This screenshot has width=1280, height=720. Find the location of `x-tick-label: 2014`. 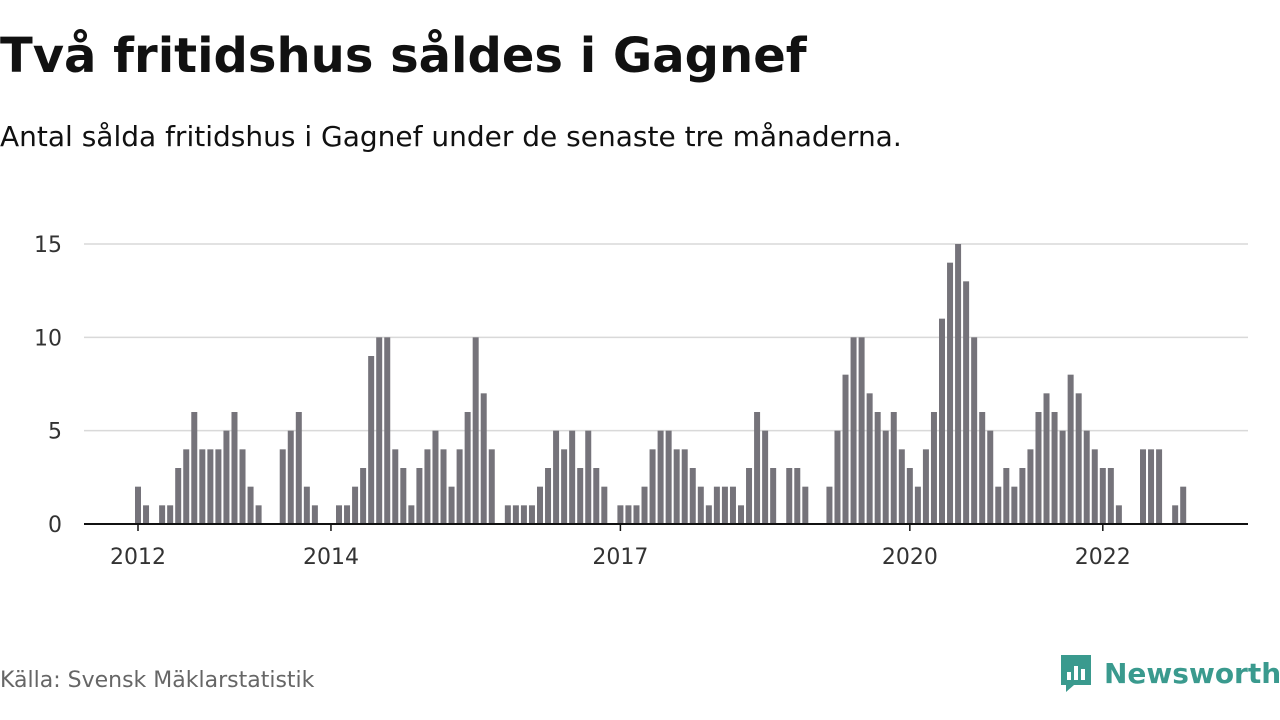

x-tick-label: 2014 is located at coordinates (331, 557).